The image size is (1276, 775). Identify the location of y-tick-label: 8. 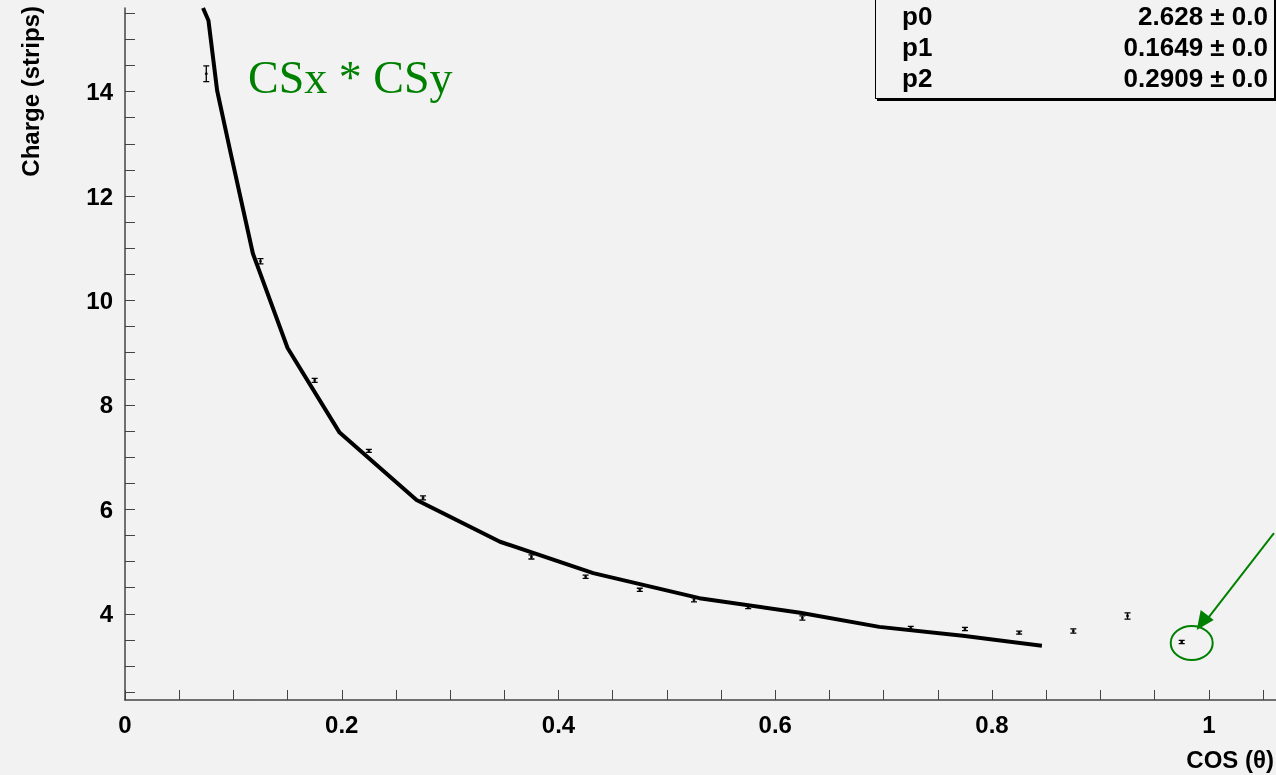
(106, 405).